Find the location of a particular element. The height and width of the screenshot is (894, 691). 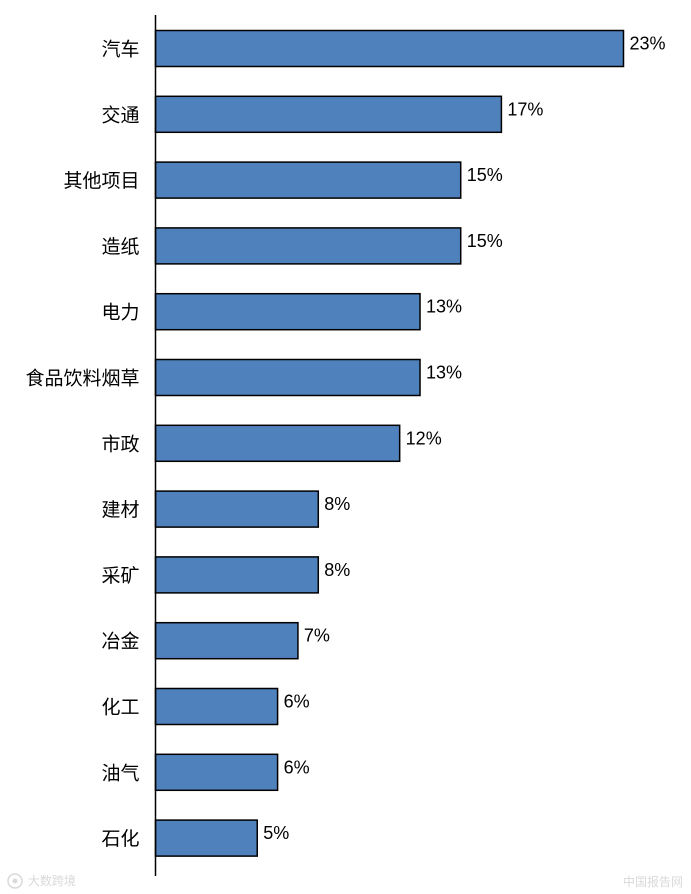

category-label: 造纸 is located at coordinates (120, 247).